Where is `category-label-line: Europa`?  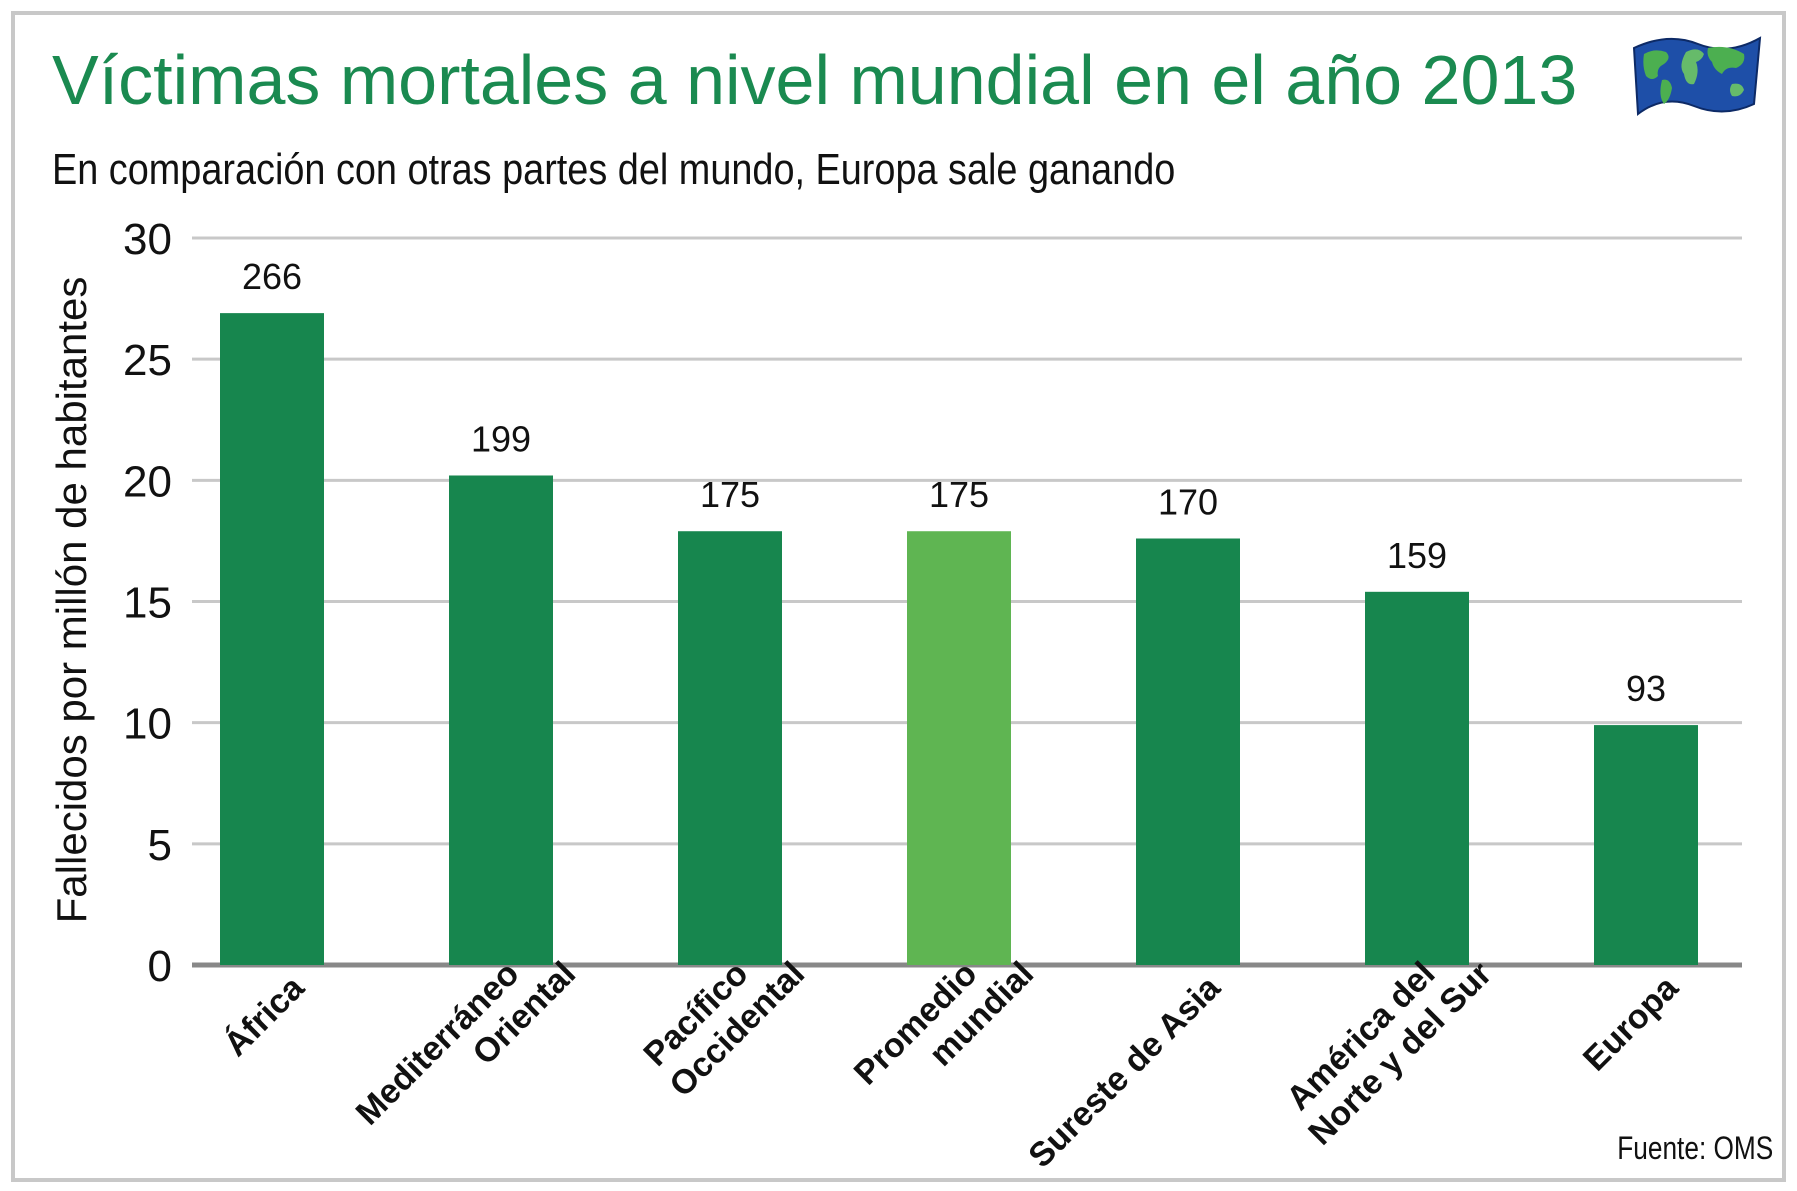
category-label-line: Europa is located at coordinates (1631, 1023).